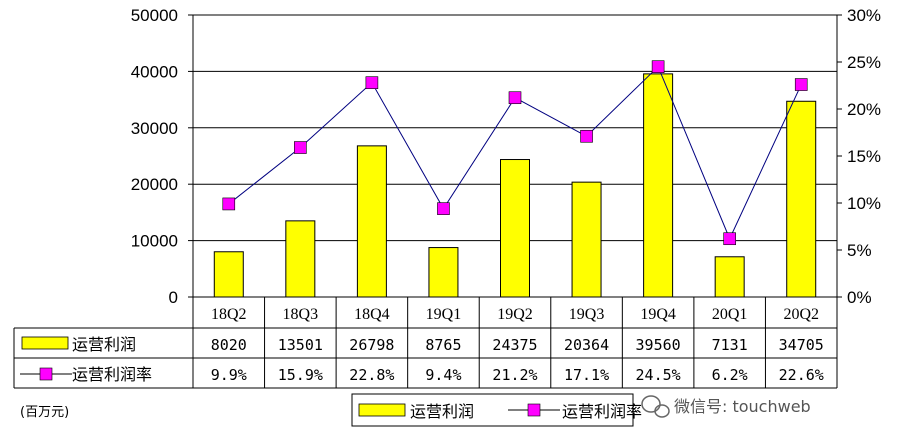 This screenshot has width=898, height=444. What do you see at coordinates (443, 375) in the screenshot?
I see `margin-value-cell: 9.4%` at bounding box center [443, 375].